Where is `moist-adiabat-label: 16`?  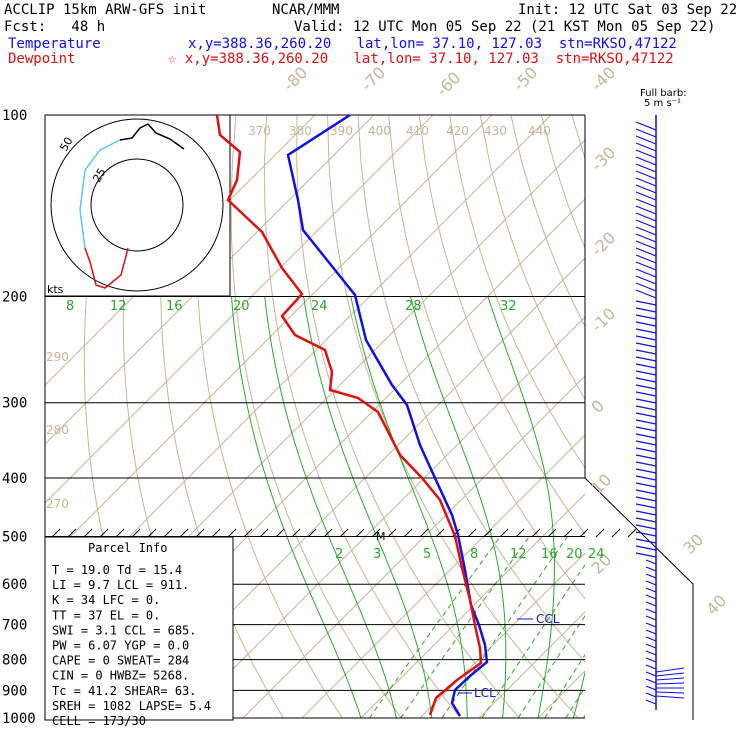
moist-adiabat-label: 16 is located at coordinates (174, 306).